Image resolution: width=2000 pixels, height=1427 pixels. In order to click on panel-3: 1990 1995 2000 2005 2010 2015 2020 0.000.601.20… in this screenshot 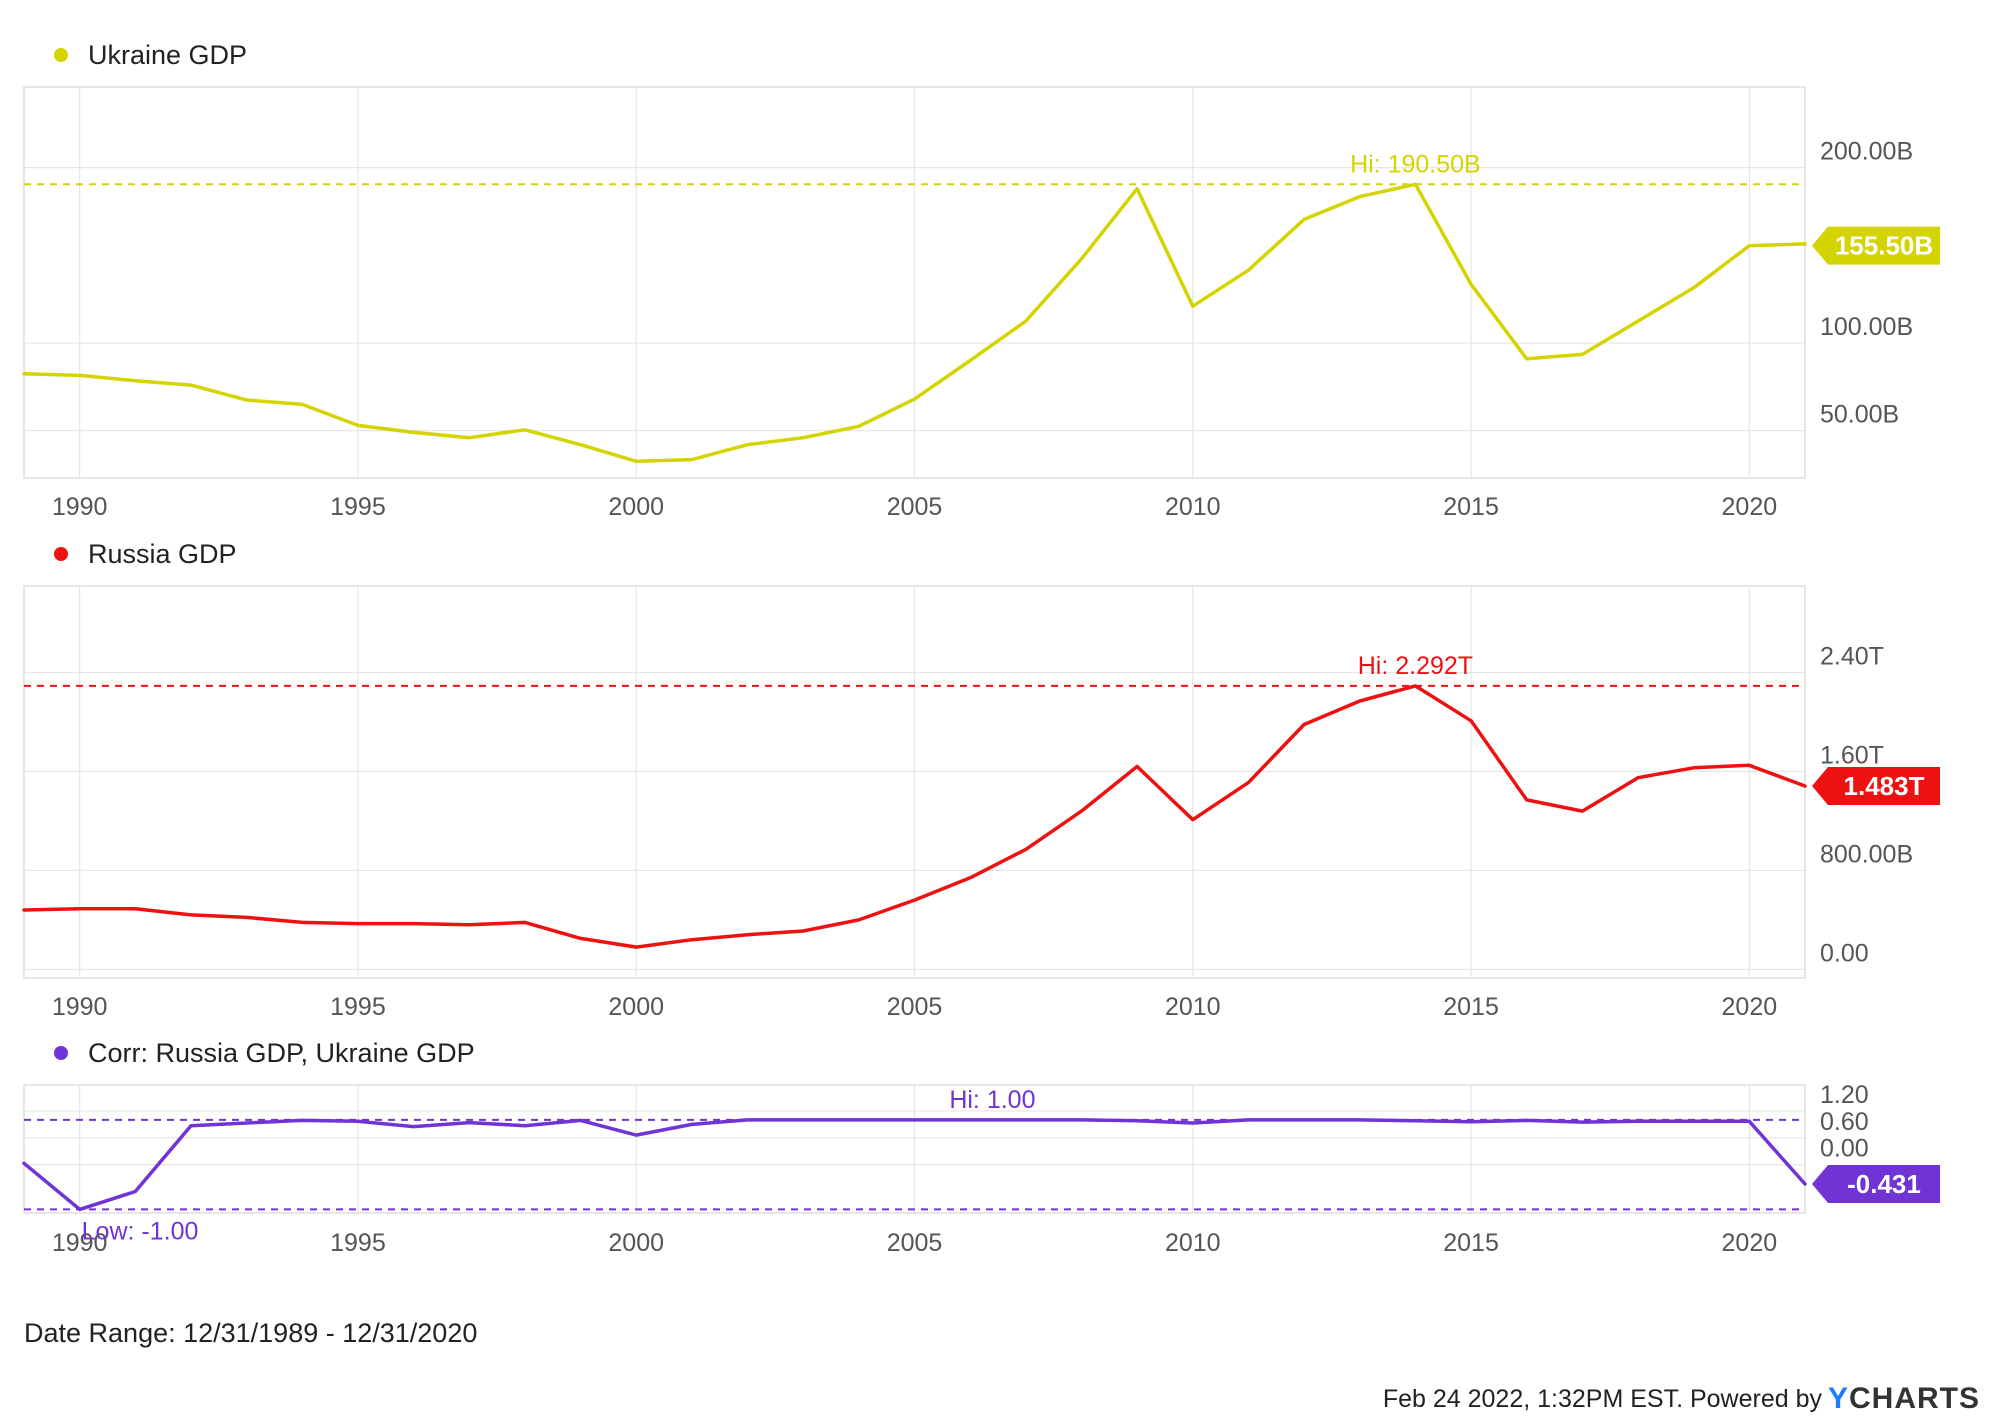, I will do `click(981, 1147)`.